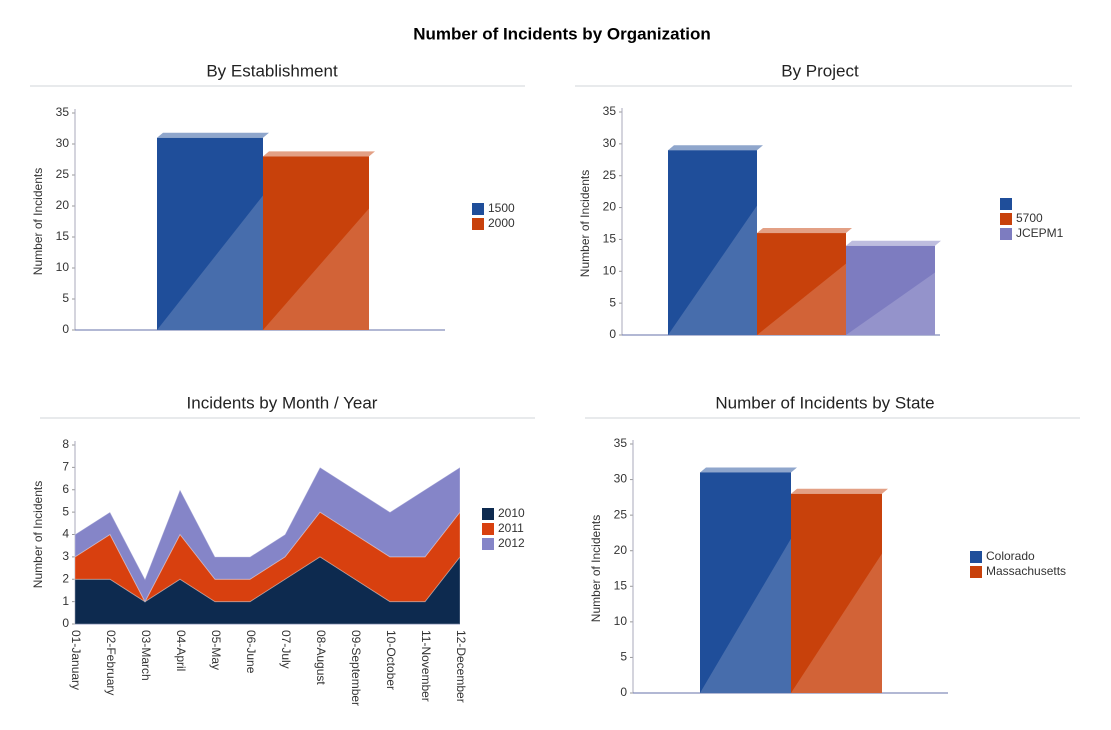 This screenshot has width=1111, height=730. Describe the element at coordinates (562, 33) in the screenshot. I see `page-title: Number of Incidents by Organization` at that location.